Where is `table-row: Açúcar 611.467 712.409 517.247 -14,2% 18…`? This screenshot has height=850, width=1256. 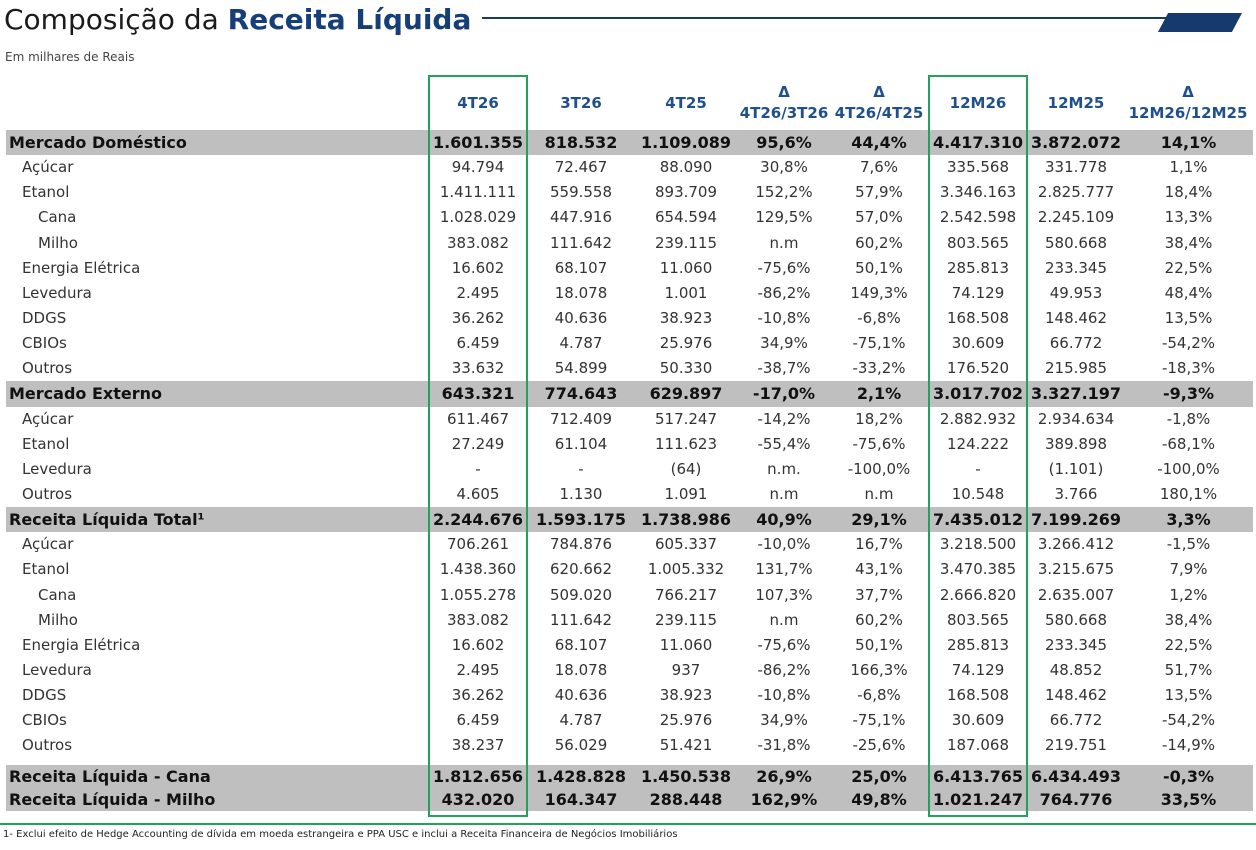
table-row: Açúcar 611.467 712.409 517.247 -14,2% 18… is located at coordinates (629, 419).